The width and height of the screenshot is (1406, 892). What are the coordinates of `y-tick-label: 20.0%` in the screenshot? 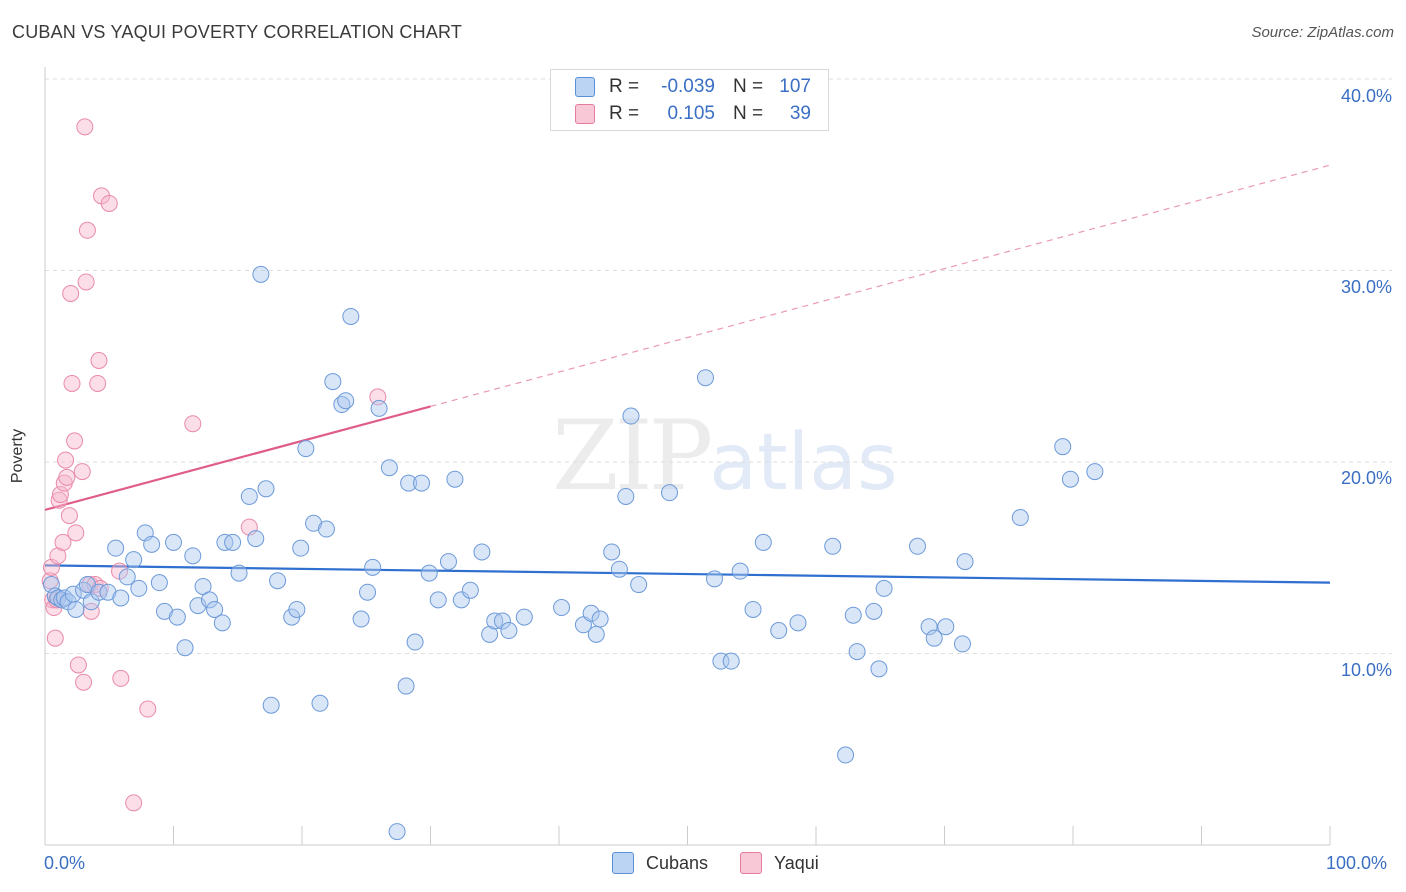 It's located at (1366, 478).